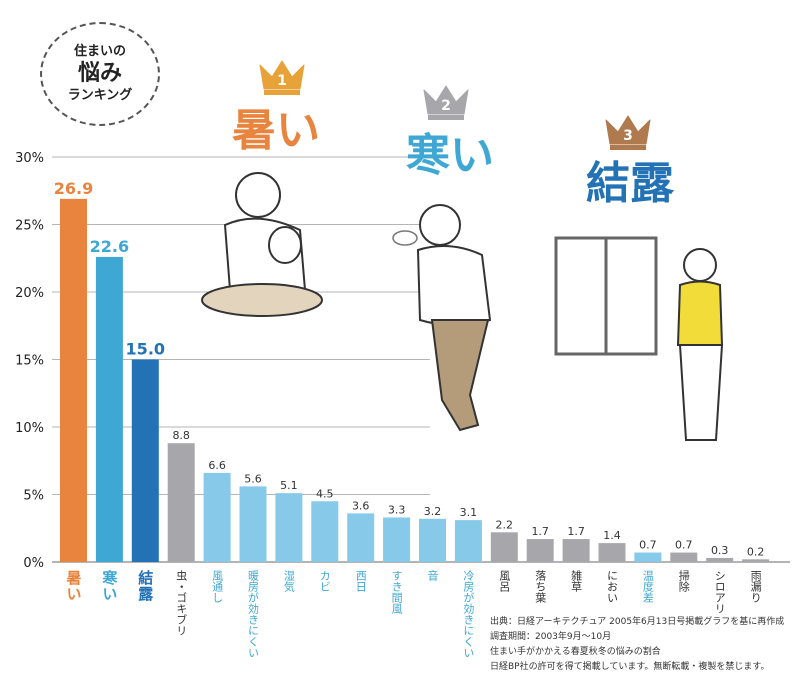 This screenshot has width=800, height=676. Describe the element at coordinates (181, 603) in the screenshot. I see `category-label: 虫・ゴキブリ` at that location.